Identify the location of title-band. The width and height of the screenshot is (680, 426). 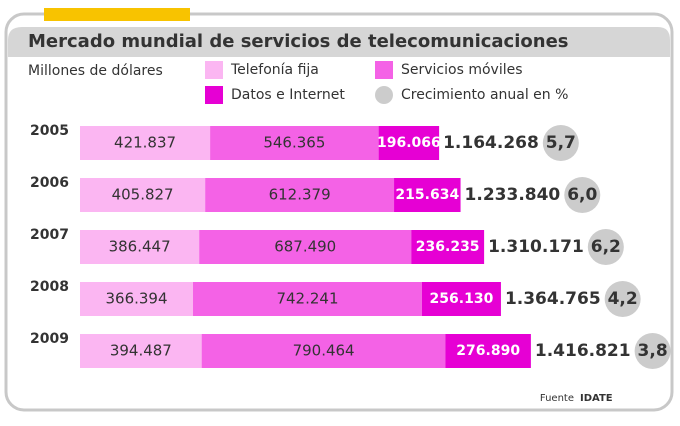
(339, 42).